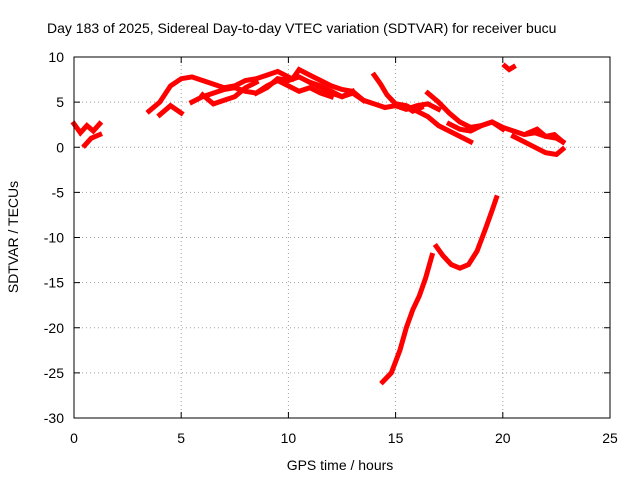 The height and width of the screenshot is (480, 640). I want to click on series-track-c, so click(218, 91).